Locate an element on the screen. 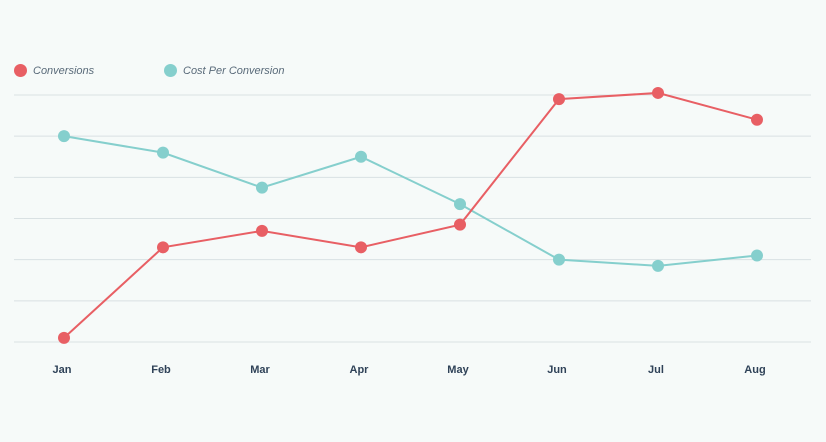 The image size is (826, 442). x-tick-label: May is located at coordinates (458, 370).